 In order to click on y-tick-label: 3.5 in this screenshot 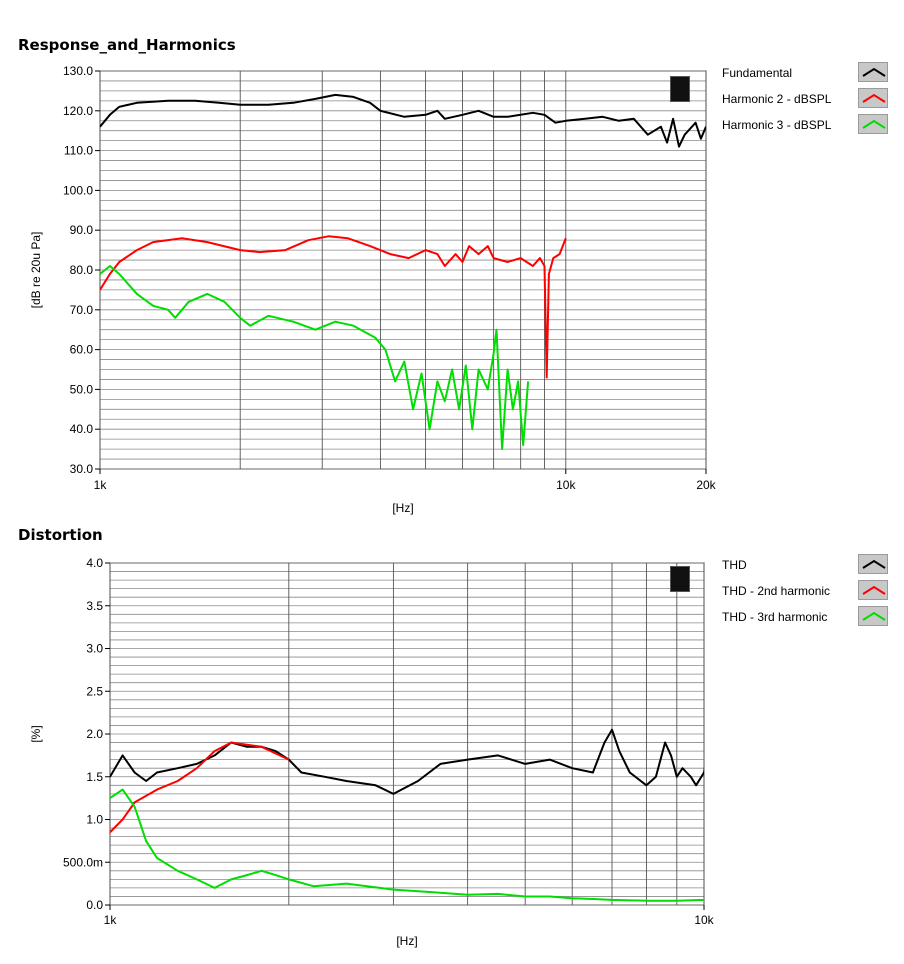, I will do `click(94, 606)`.